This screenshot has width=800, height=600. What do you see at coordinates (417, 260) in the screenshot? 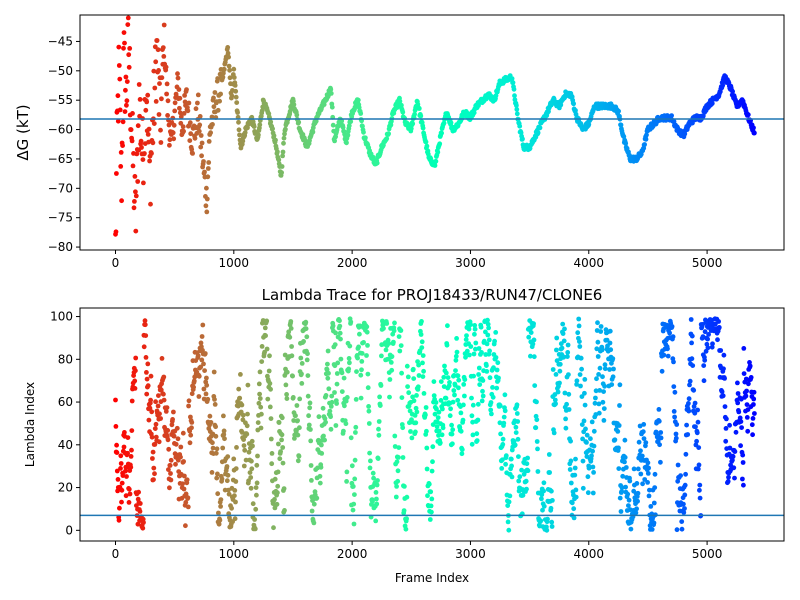
I see `delta-g-x-ticks: 0 1000 2000 3000 4000 5000` at bounding box center [417, 260].